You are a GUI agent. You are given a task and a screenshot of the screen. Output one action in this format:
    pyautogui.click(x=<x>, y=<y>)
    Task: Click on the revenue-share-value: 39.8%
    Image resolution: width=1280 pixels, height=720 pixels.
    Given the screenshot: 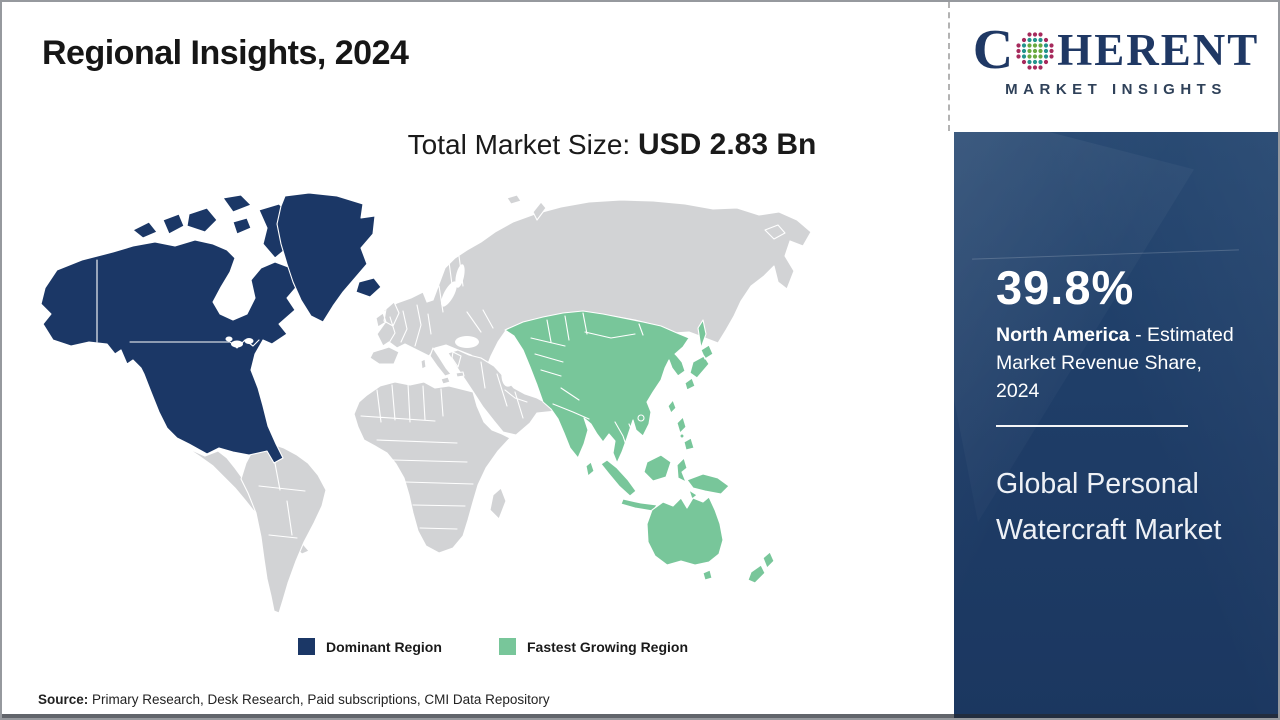 What is the action you would take?
    pyautogui.click(x=1065, y=287)
    